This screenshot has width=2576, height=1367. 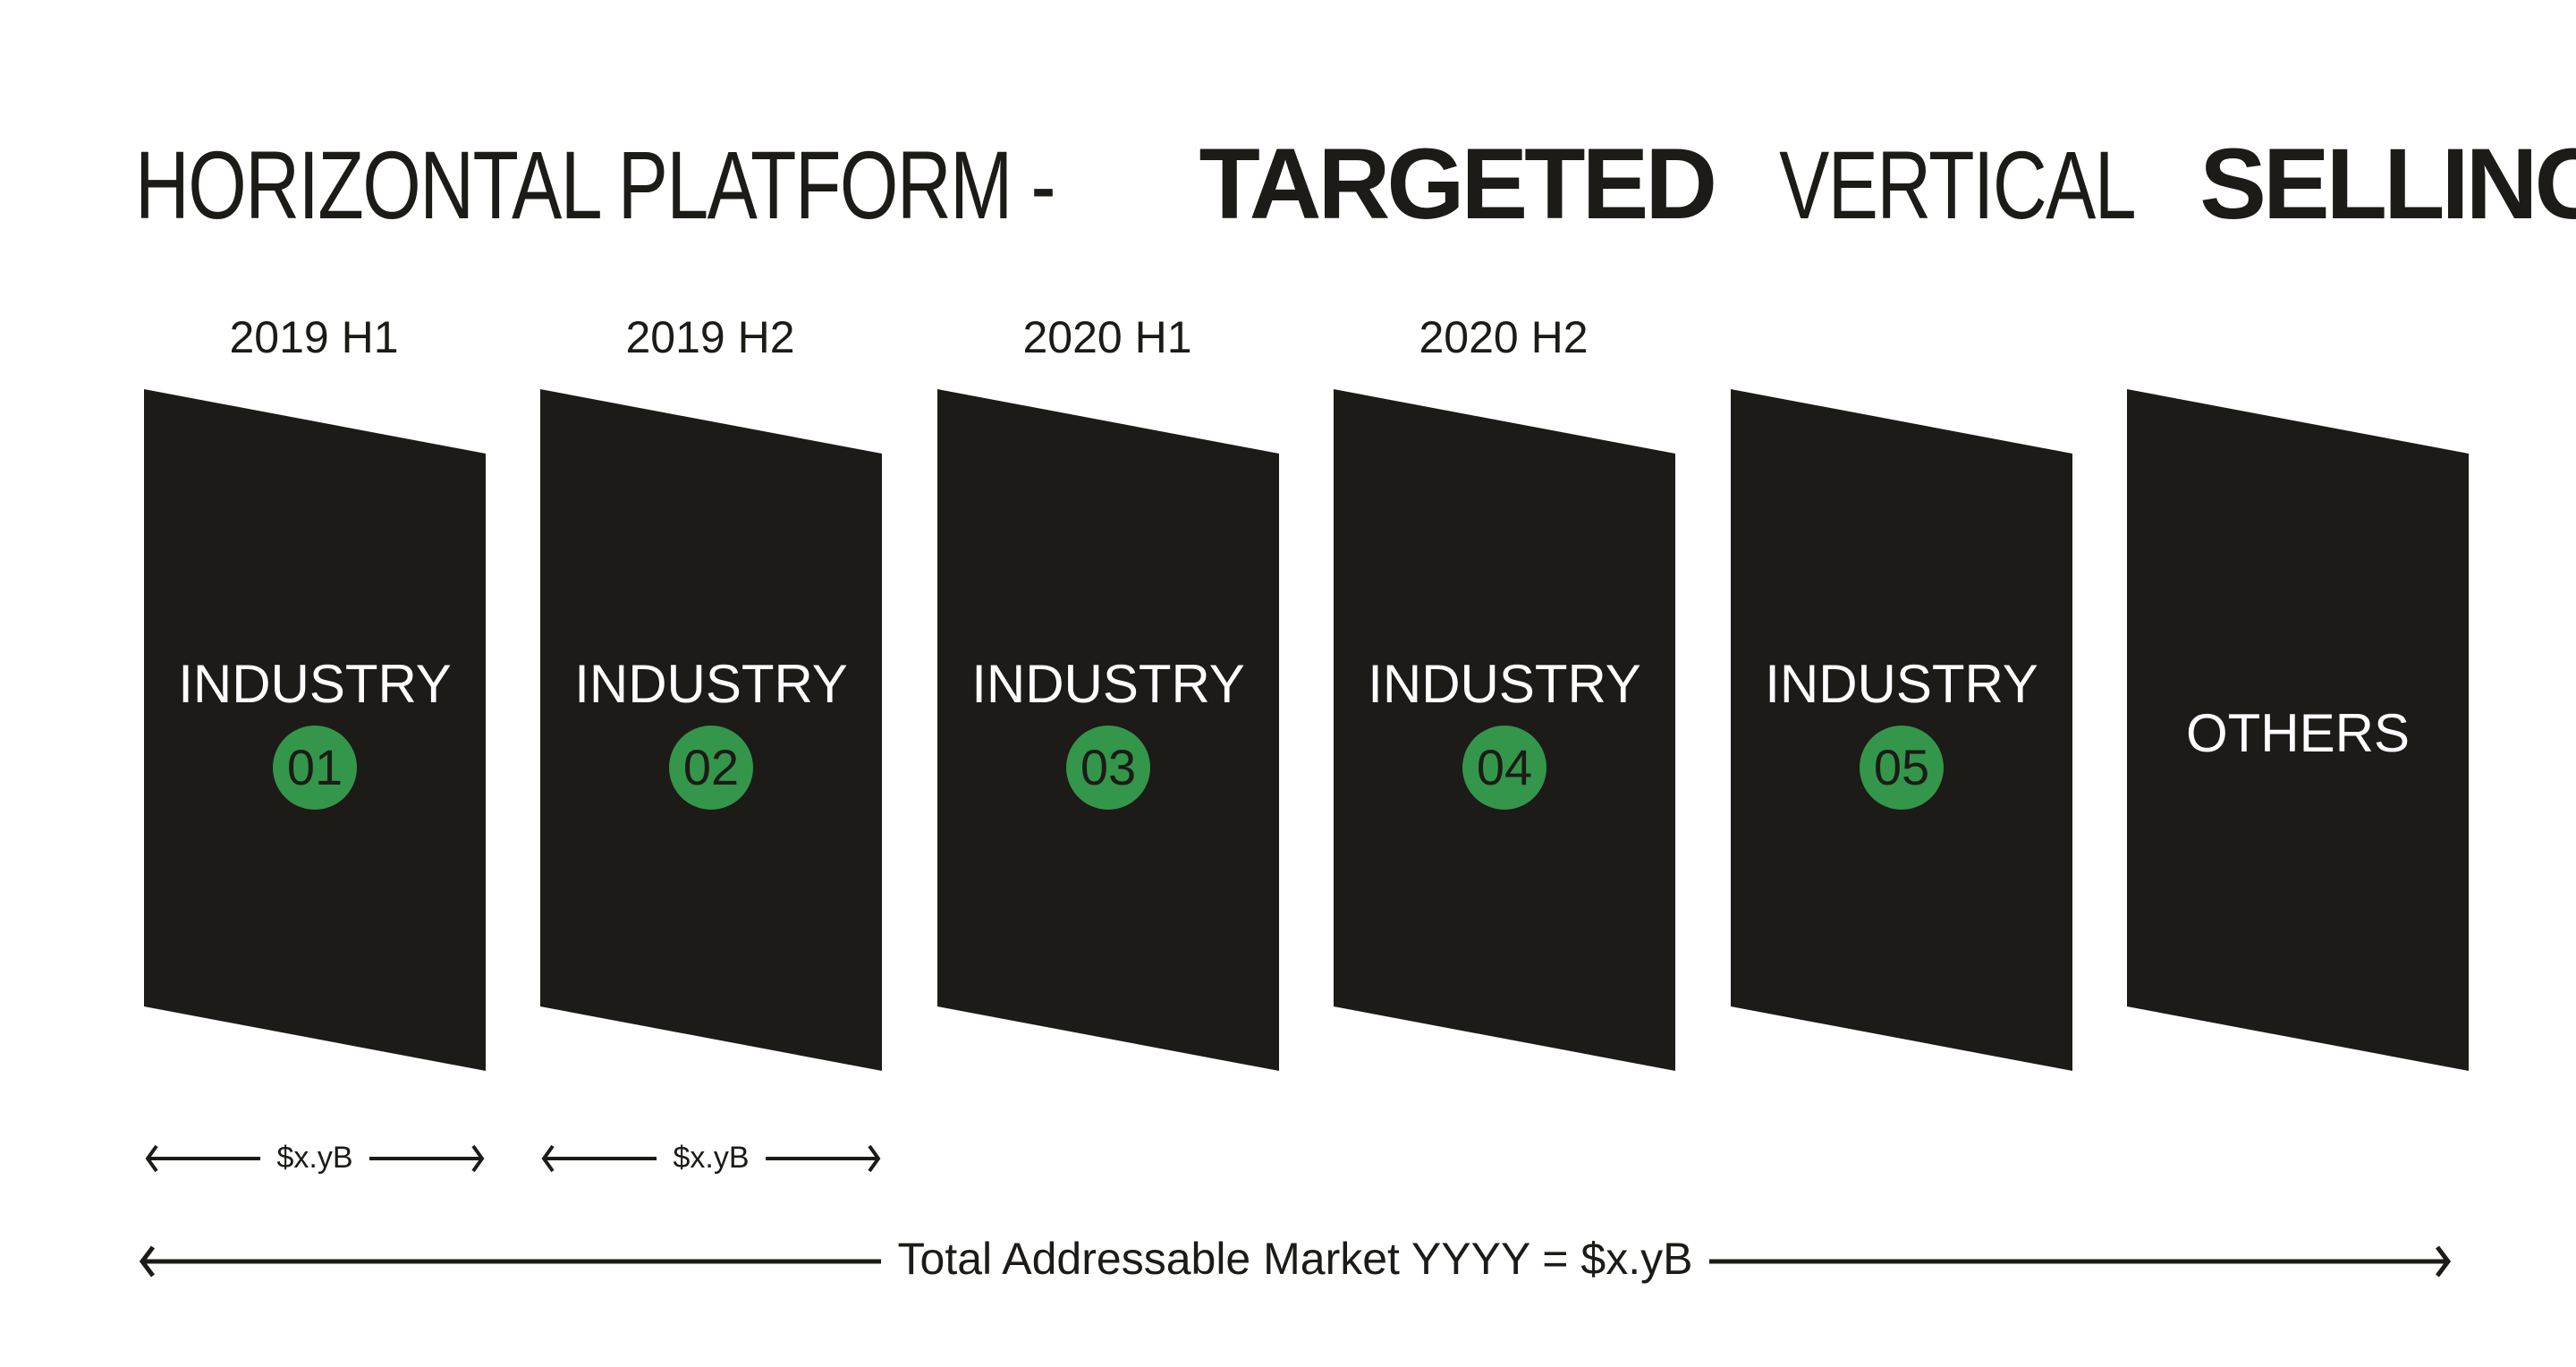 I want to click on title-part-vertical: VERTICAL, so click(x=1957, y=185).